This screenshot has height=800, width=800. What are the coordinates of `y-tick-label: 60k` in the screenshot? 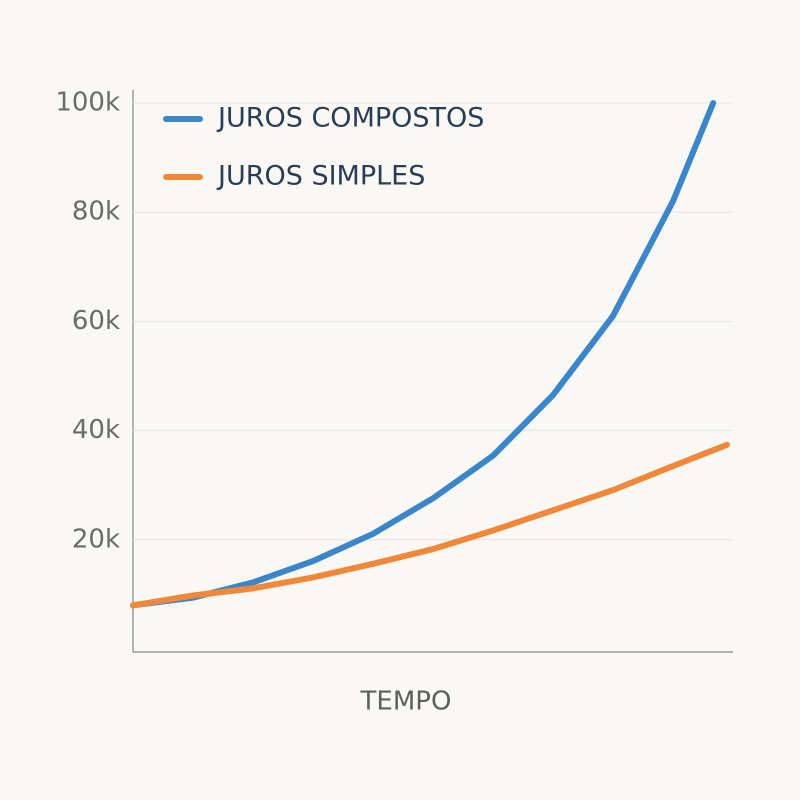 It's located at (96, 321).